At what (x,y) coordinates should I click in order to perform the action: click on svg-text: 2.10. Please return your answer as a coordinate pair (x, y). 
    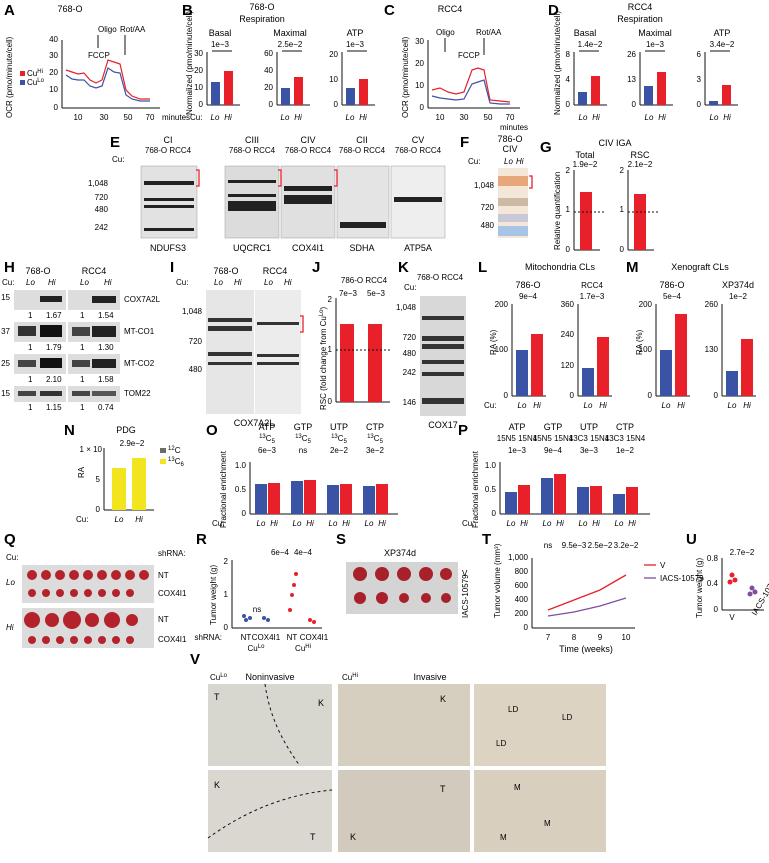
    Looking at the image, I should click on (54, 379).